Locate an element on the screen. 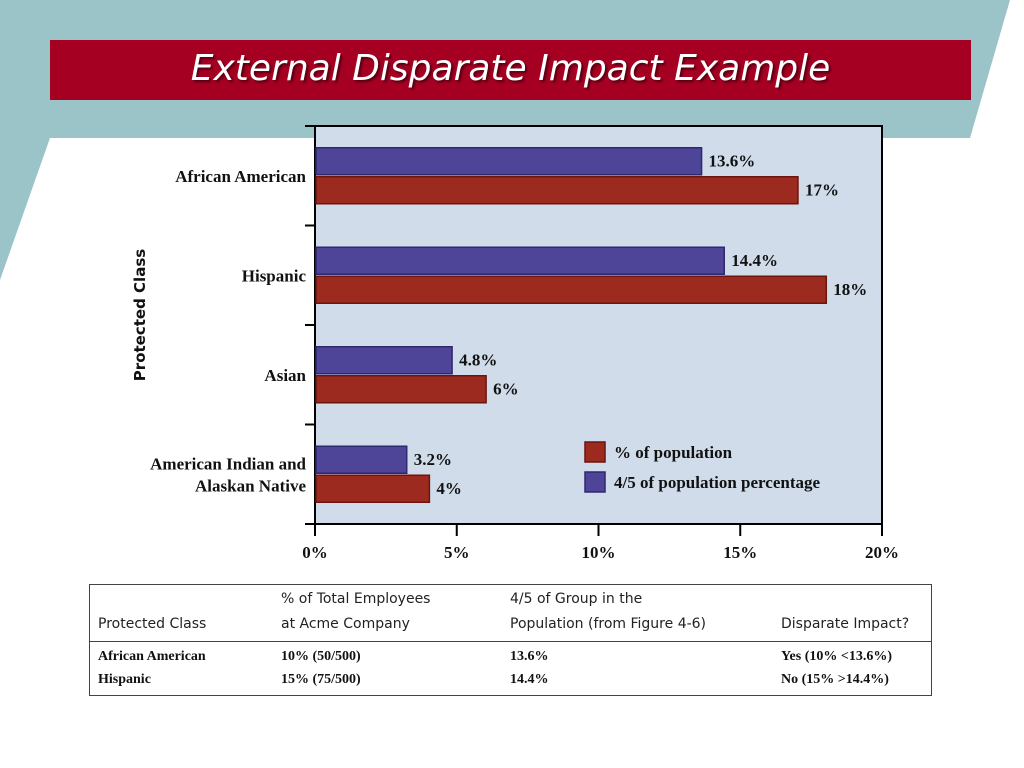  header-pct-employees-line2: at Acme Company is located at coordinates (345, 624).